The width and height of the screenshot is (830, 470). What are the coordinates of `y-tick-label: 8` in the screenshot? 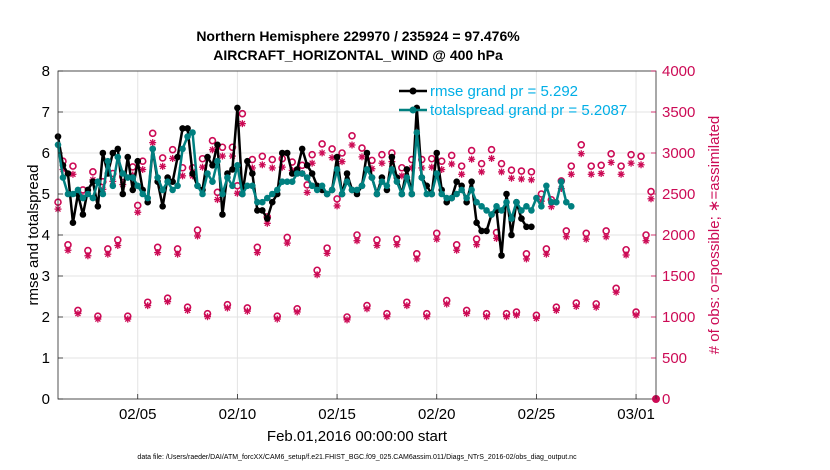 It's located at (46, 71).